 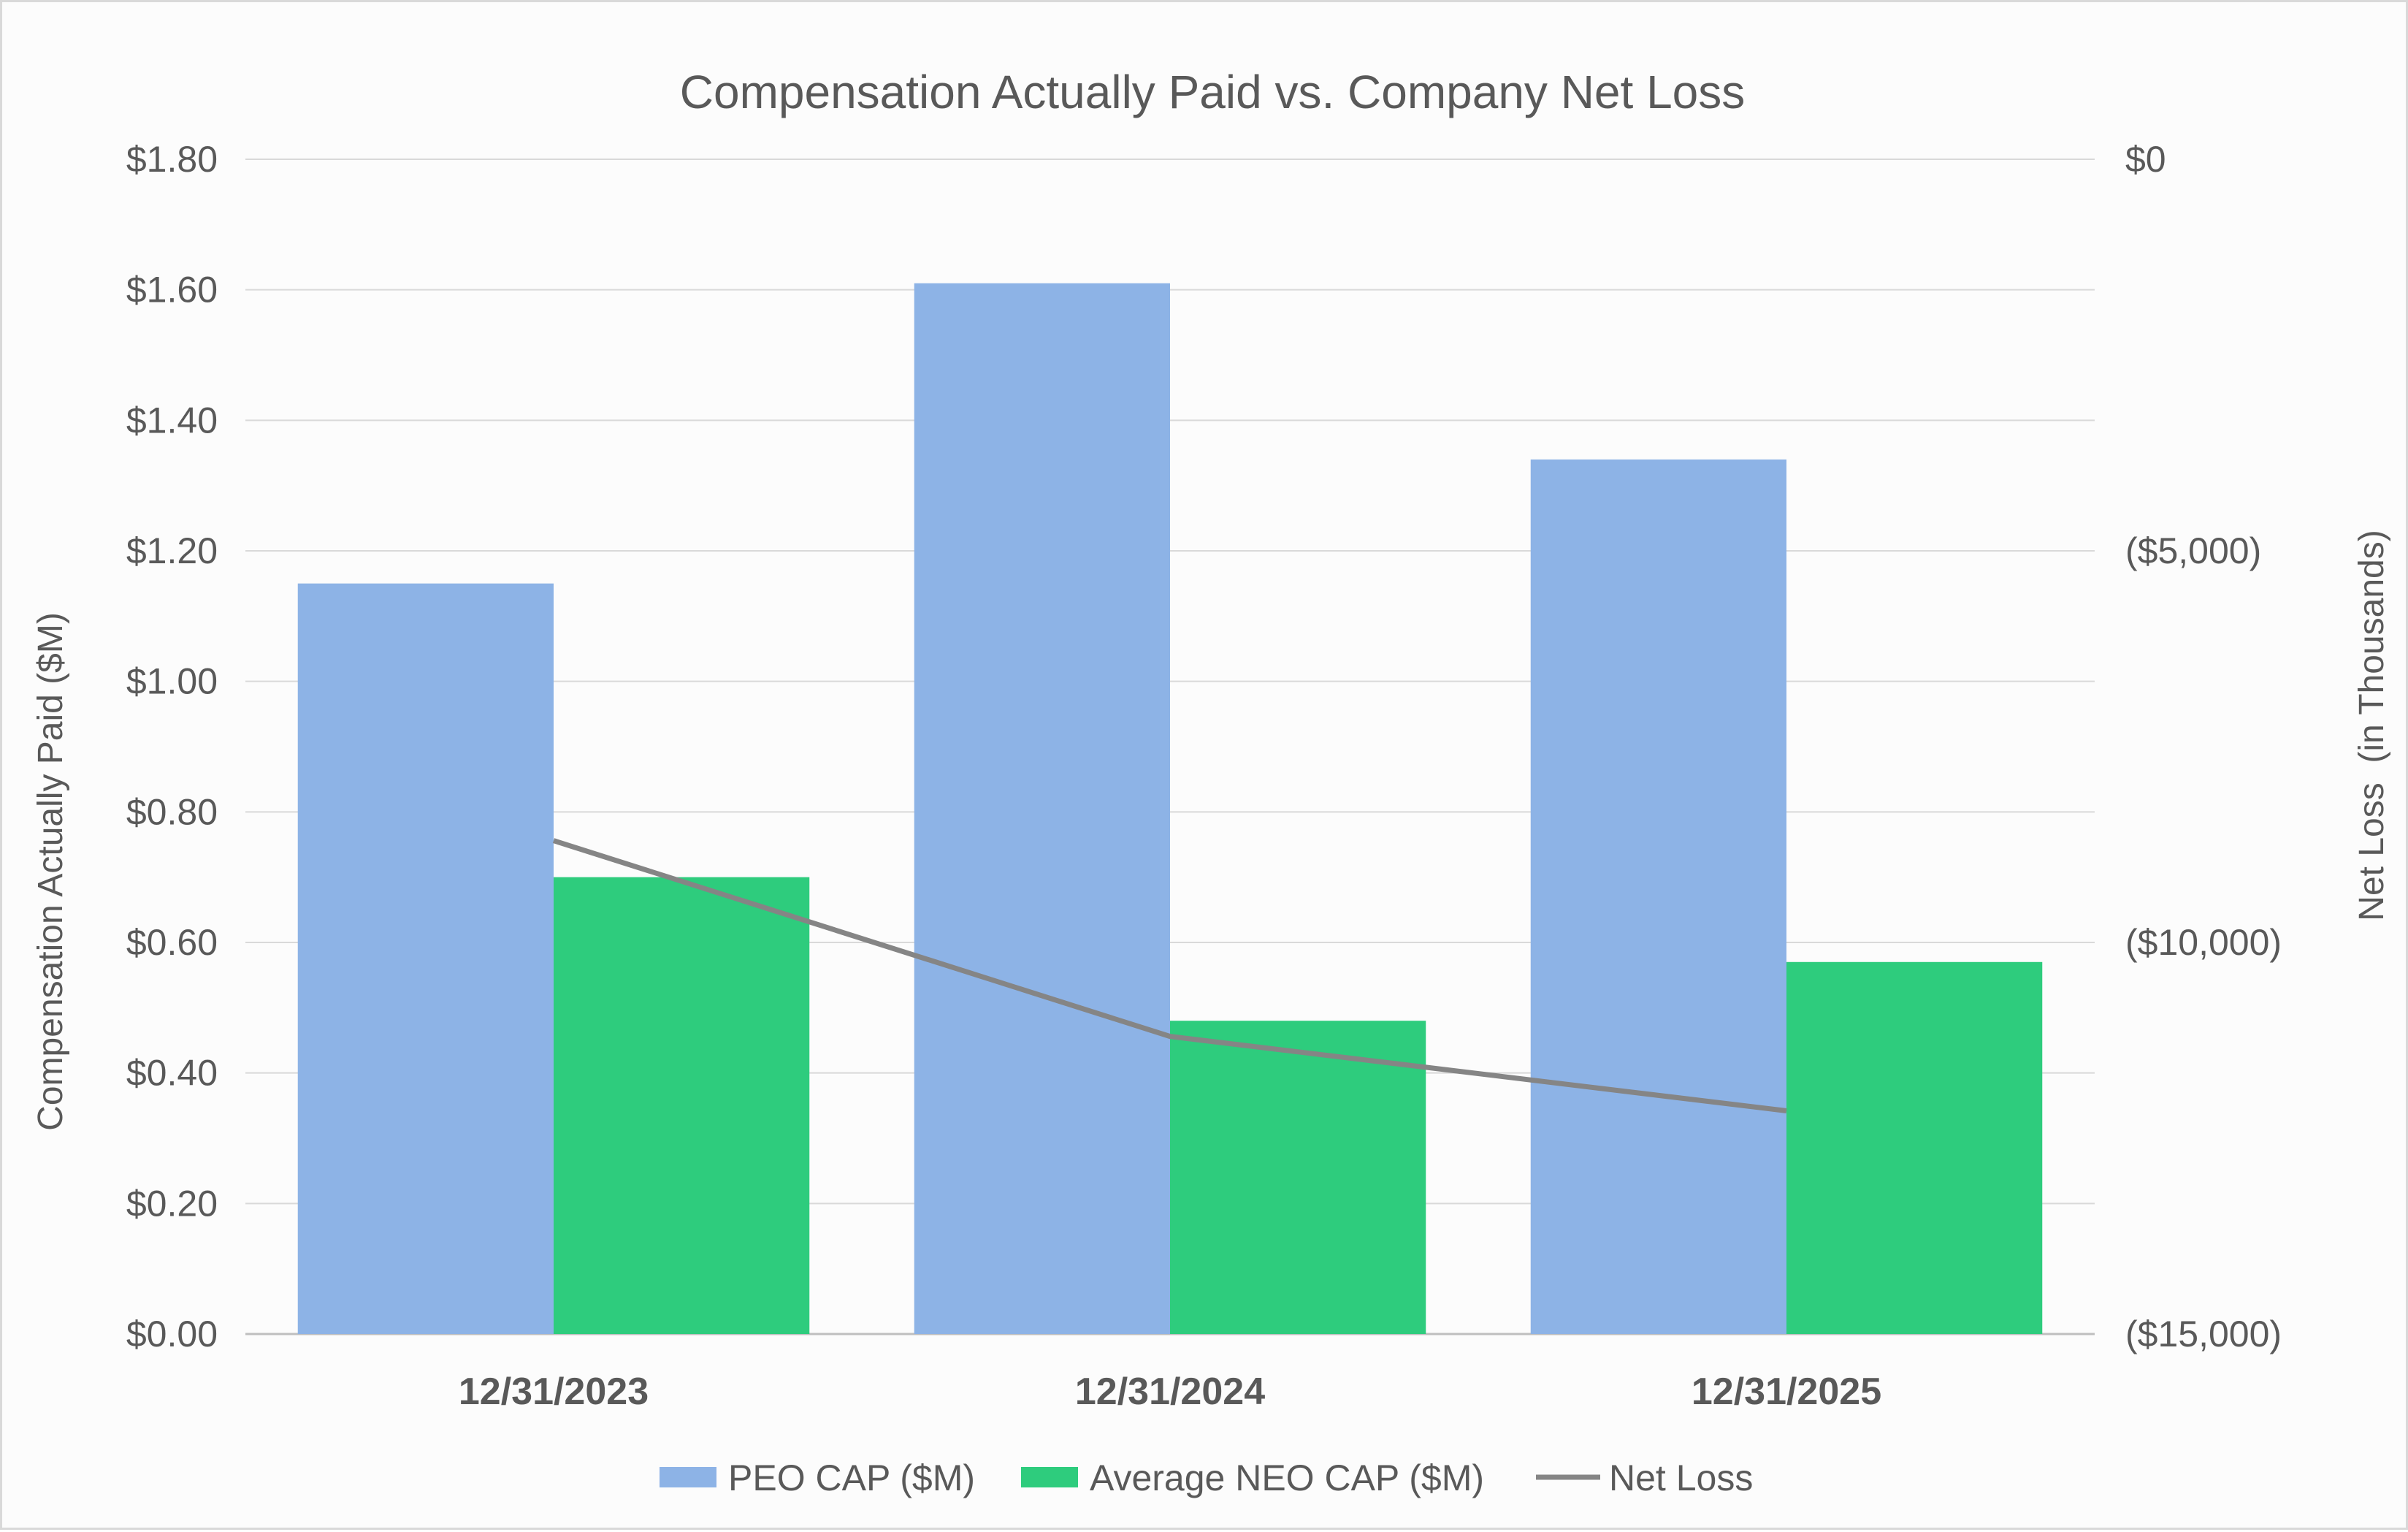 What do you see at coordinates (172, 1073) in the screenshot?
I see `y-tick-label: $0.40` at bounding box center [172, 1073].